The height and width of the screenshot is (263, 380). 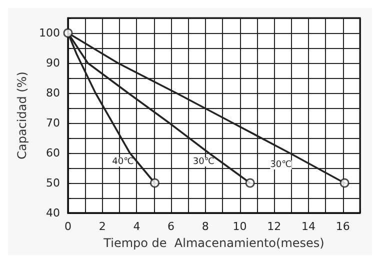 What do you see at coordinates (123, 162) in the screenshot?
I see `annotation: 40℃` at bounding box center [123, 162].